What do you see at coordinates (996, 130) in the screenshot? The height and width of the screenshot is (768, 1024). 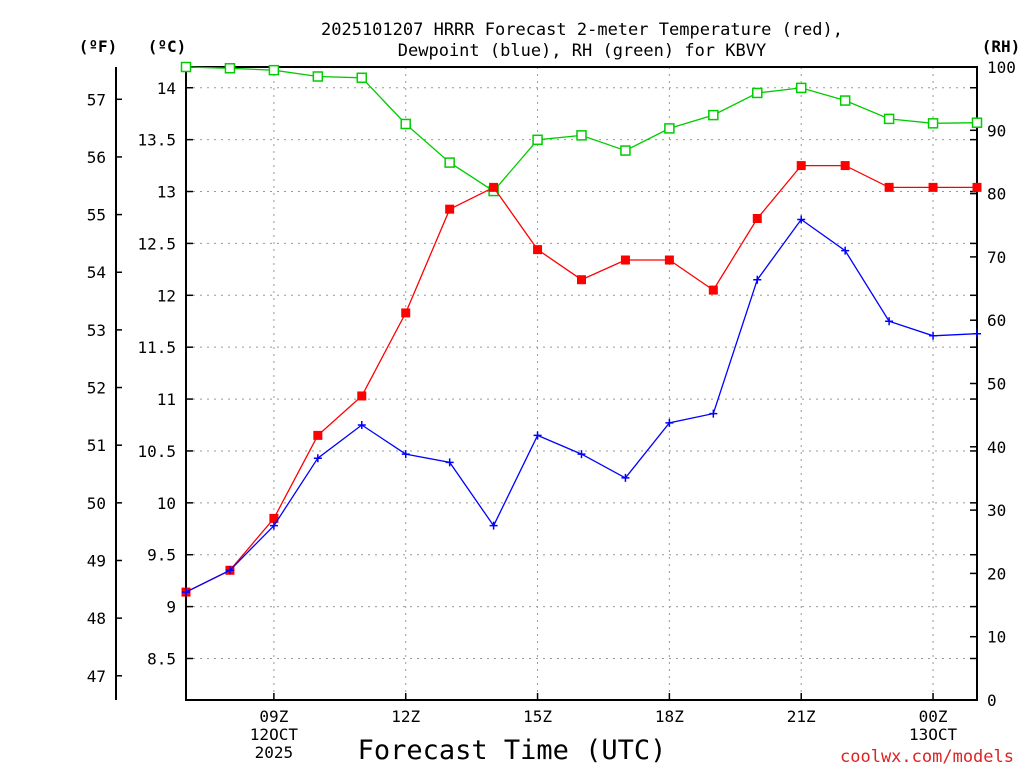 I see `rh-tick-label: 90` at bounding box center [996, 130].